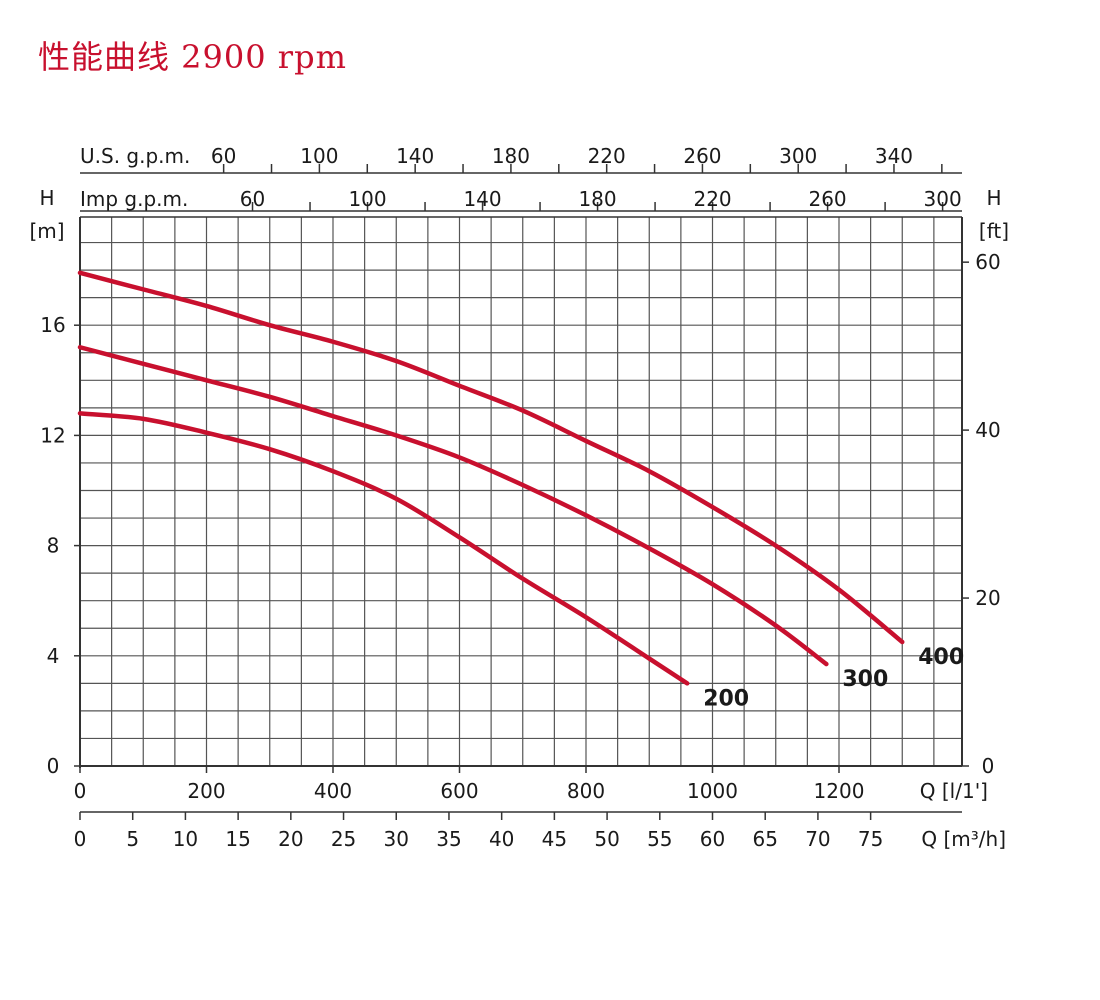  Describe the element at coordinates (134, 199) in the screenshot. I see `impgpm-label: Imp g.p.m.` at that location.